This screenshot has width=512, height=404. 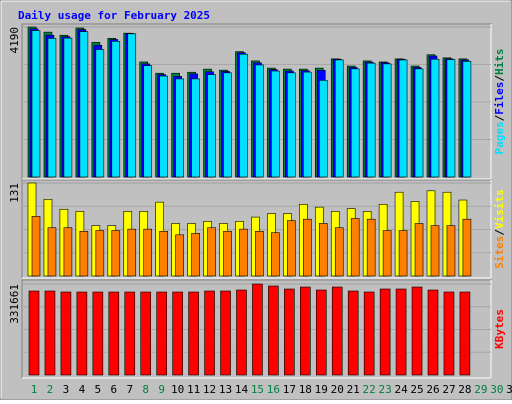 I want to click on x-tick-label: 16, so click(x=273, y=389).